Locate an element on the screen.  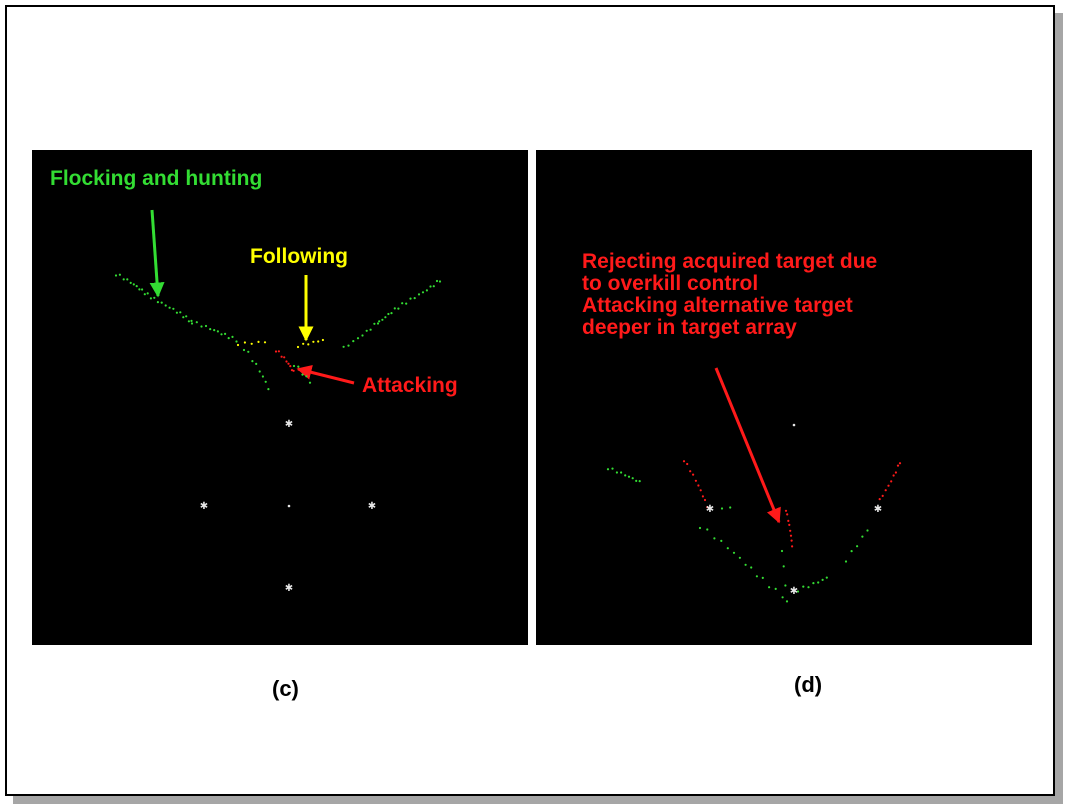
panel-c-canvas: ✱ ✱ ✱ ✱ is located at coordinates (278, 401).